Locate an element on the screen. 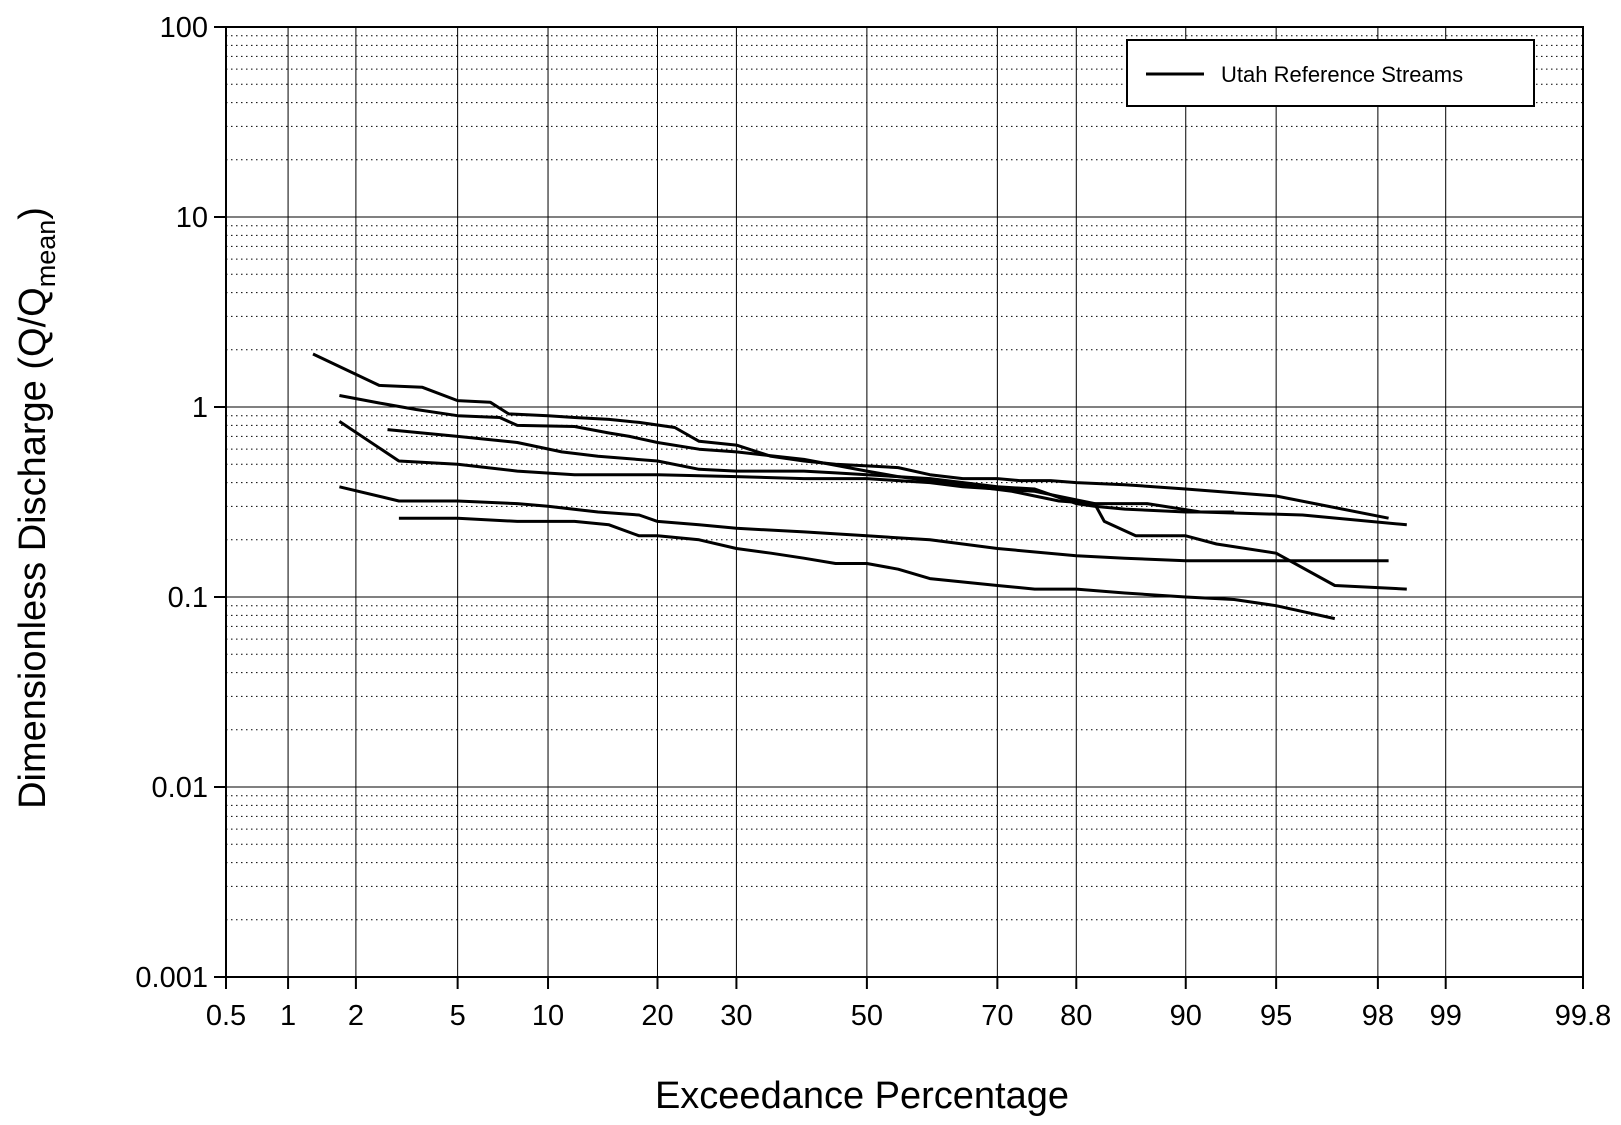 Image resolution: width=1621 pixels, height=1125 pixels. y-axis-title: Dimensionless Discharge (Q/Qmean) is located at coordinates (36, 508).